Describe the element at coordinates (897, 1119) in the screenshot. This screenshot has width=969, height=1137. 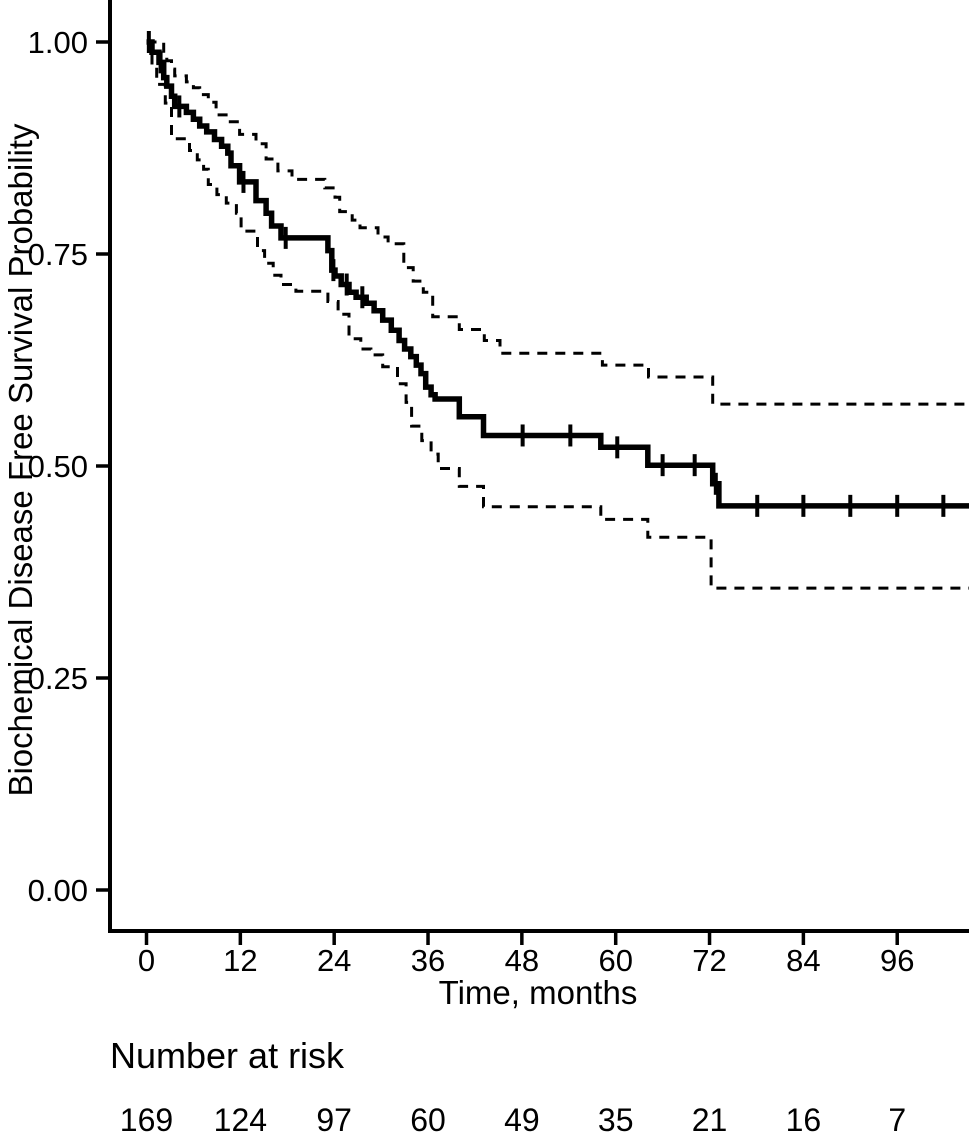
I see `risk-count: 7` at that location.